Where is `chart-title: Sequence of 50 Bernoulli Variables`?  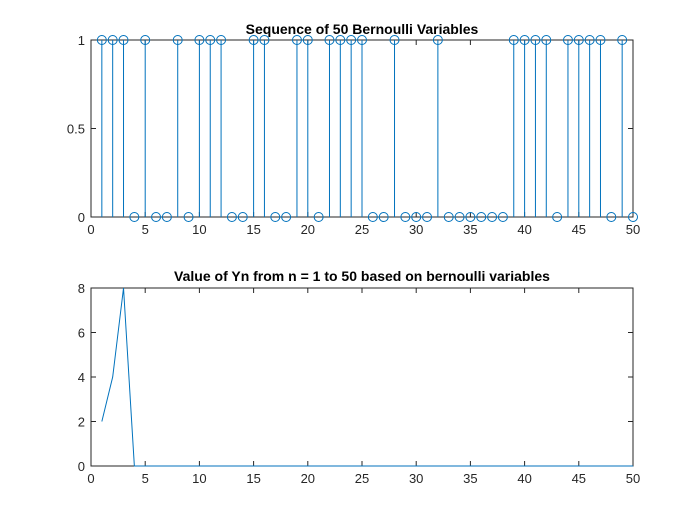
chart-title: Sequence of 50 Bernoulli Variables is located at coordinates (362, 29).